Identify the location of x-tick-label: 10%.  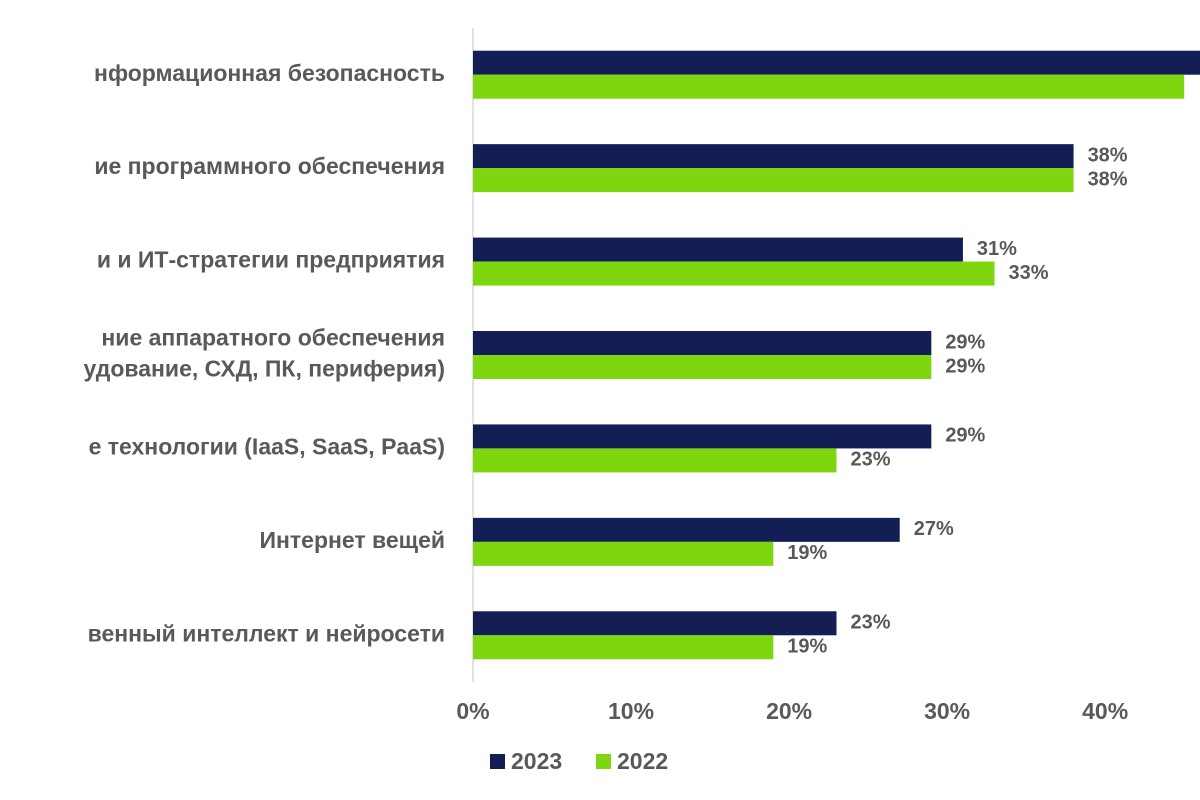
(631, 711).